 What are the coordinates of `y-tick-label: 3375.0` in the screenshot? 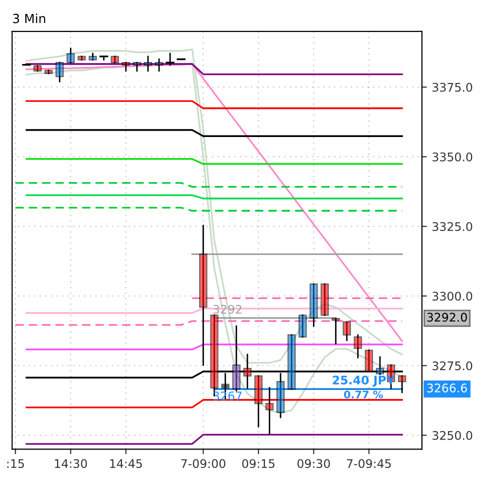 It's located at (452, 87).